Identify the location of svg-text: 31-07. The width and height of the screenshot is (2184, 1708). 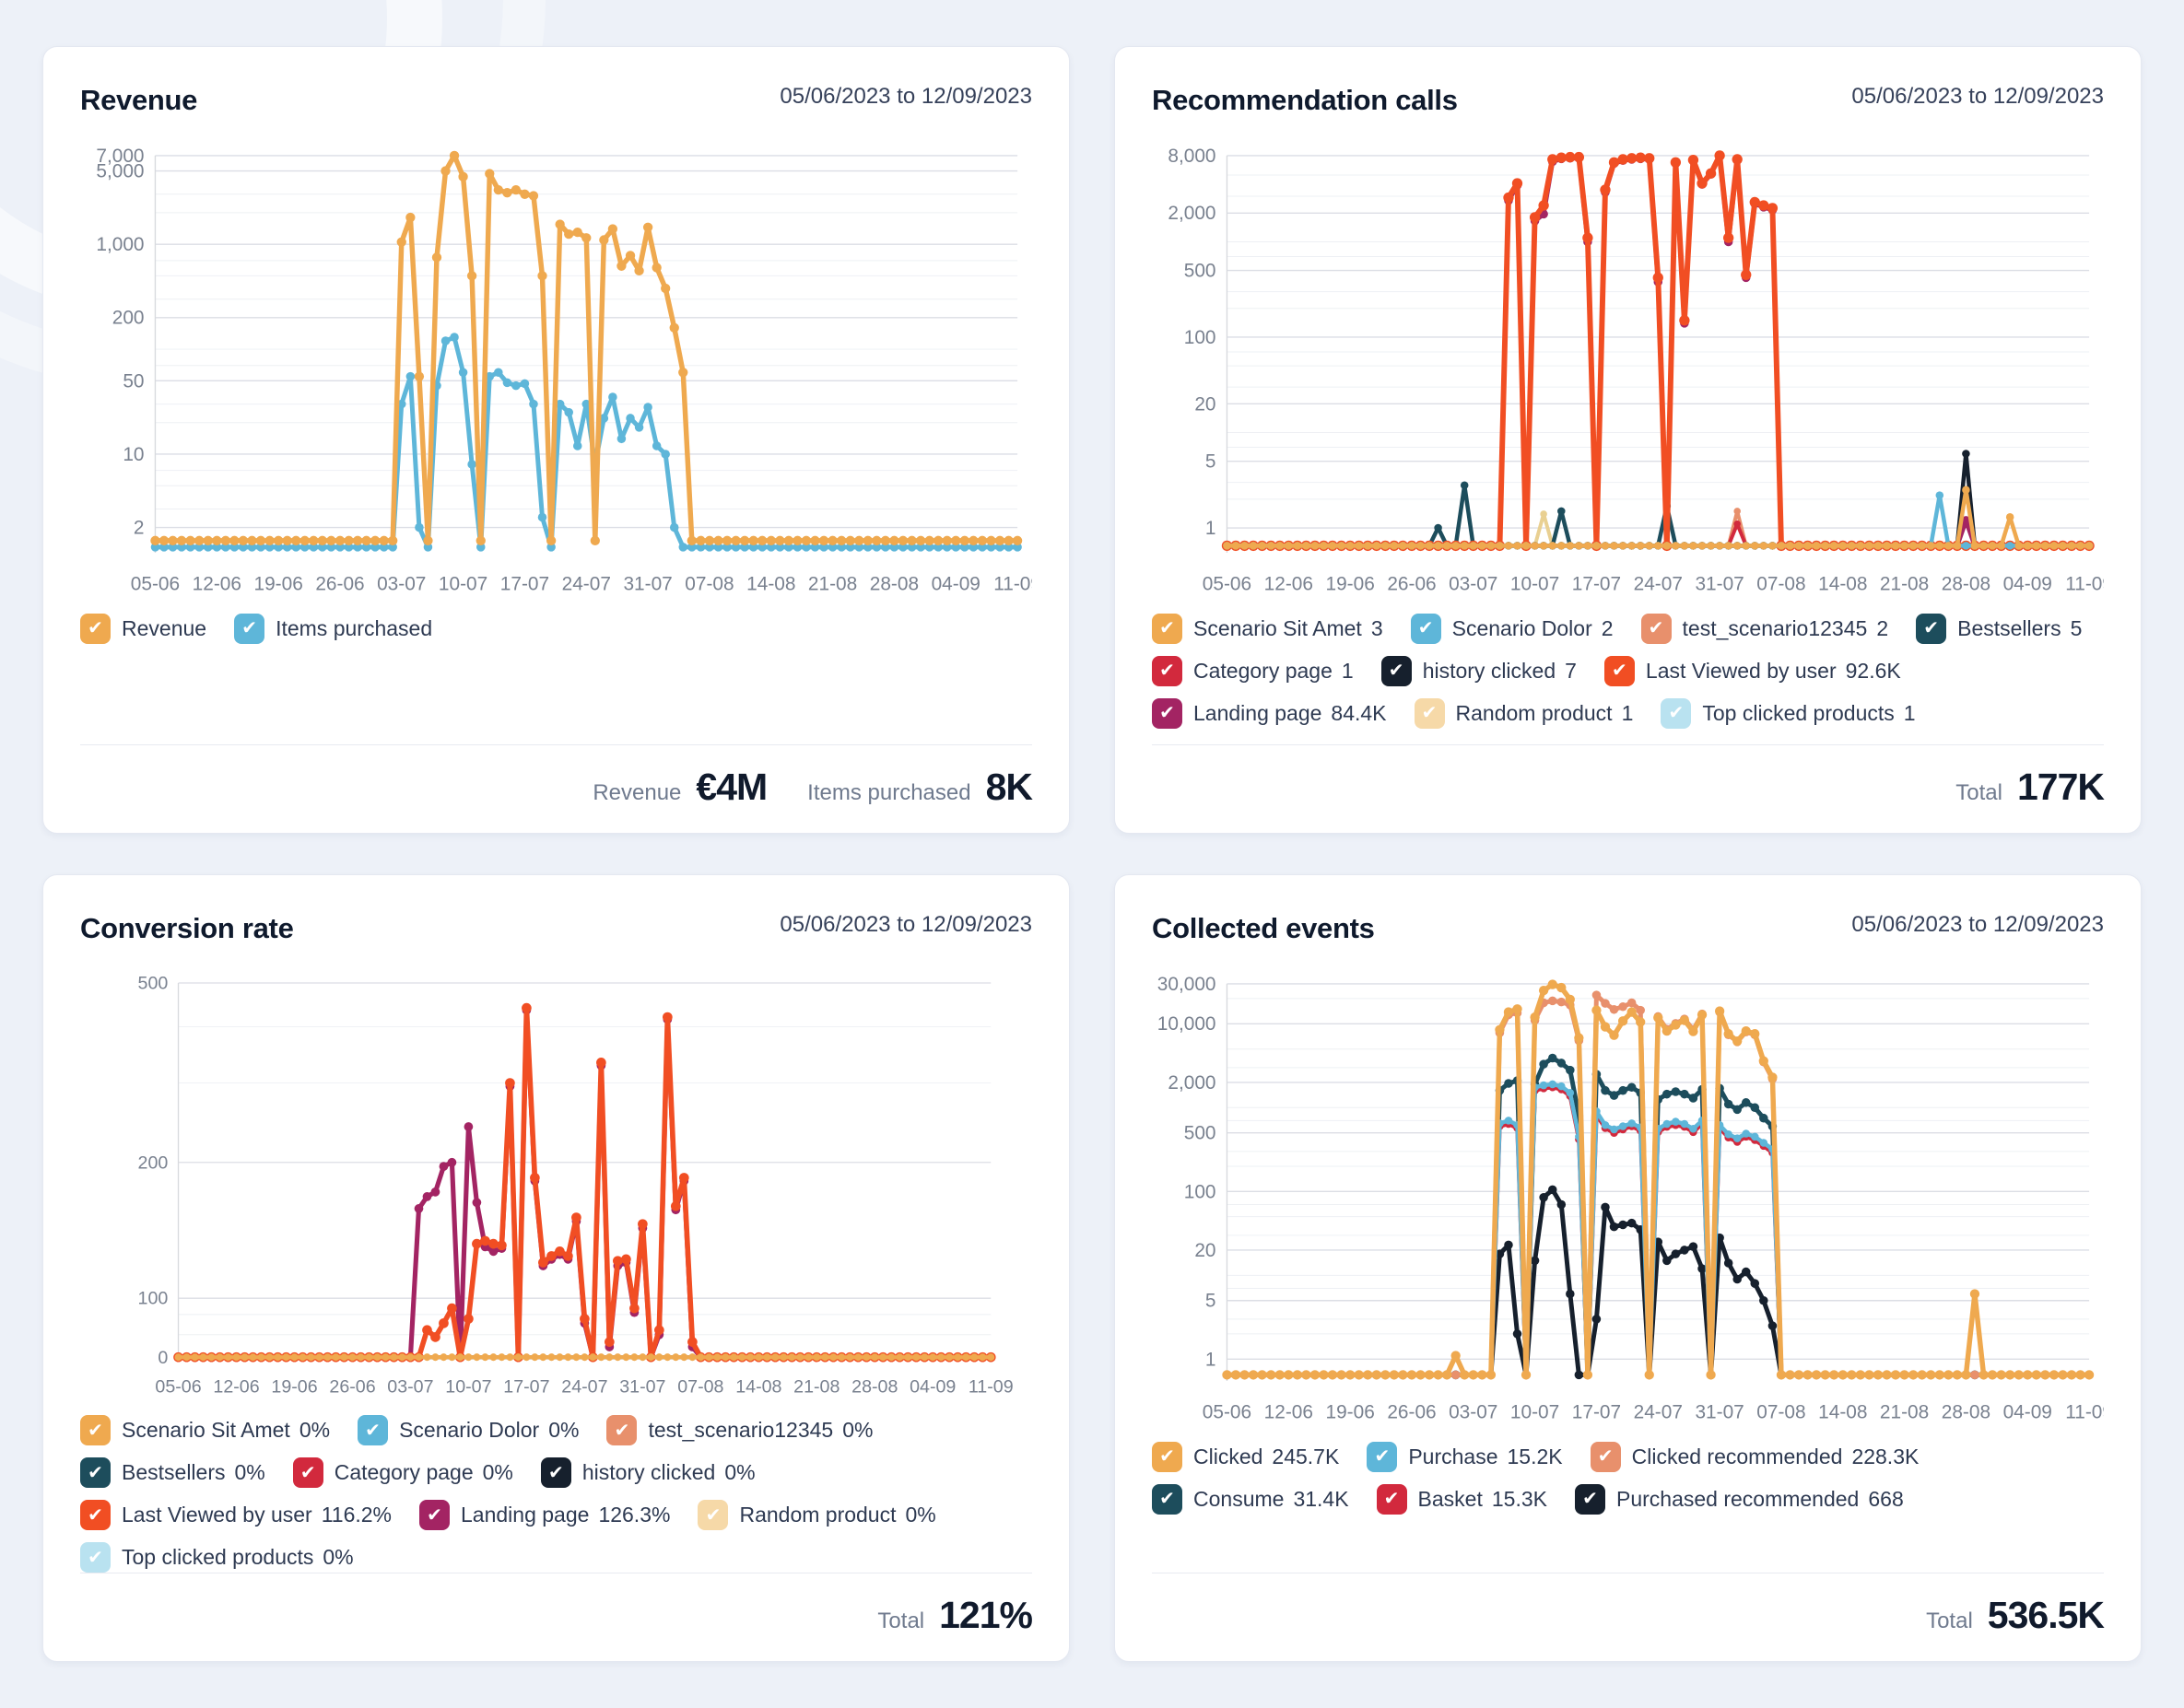
(647, 584).